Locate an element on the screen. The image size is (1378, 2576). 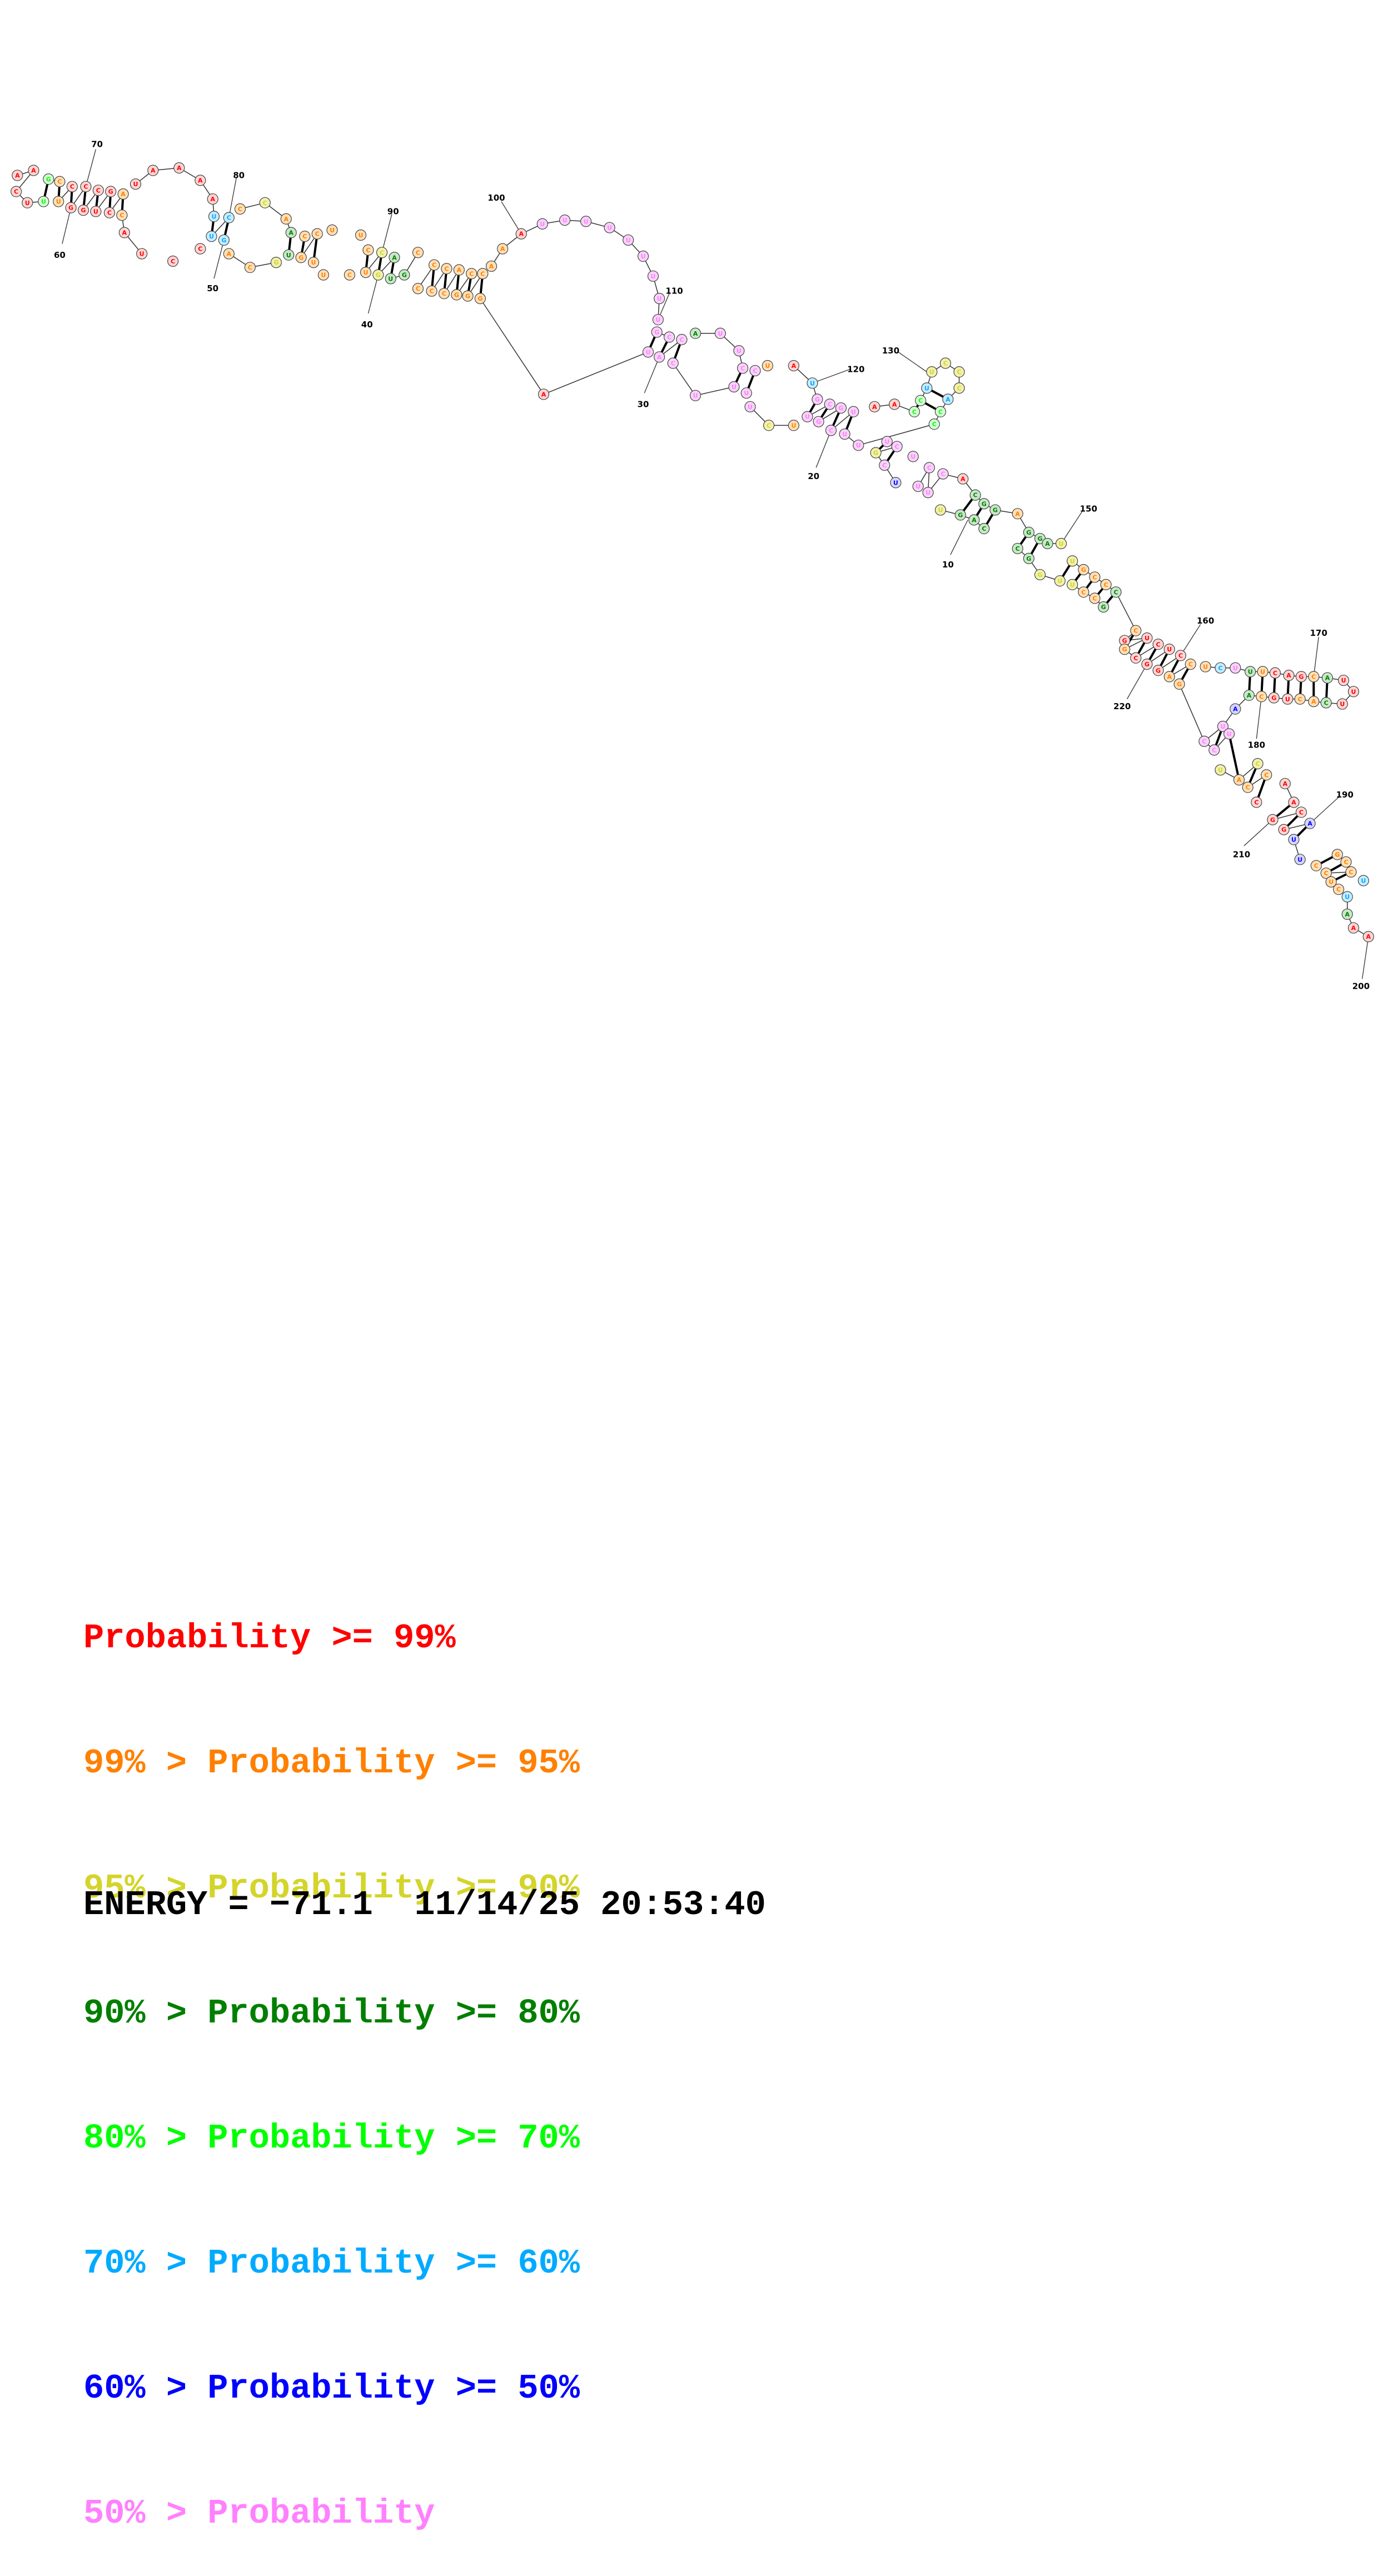
legend-label: Probability >= 50% is located at coordinates (393, 2388).